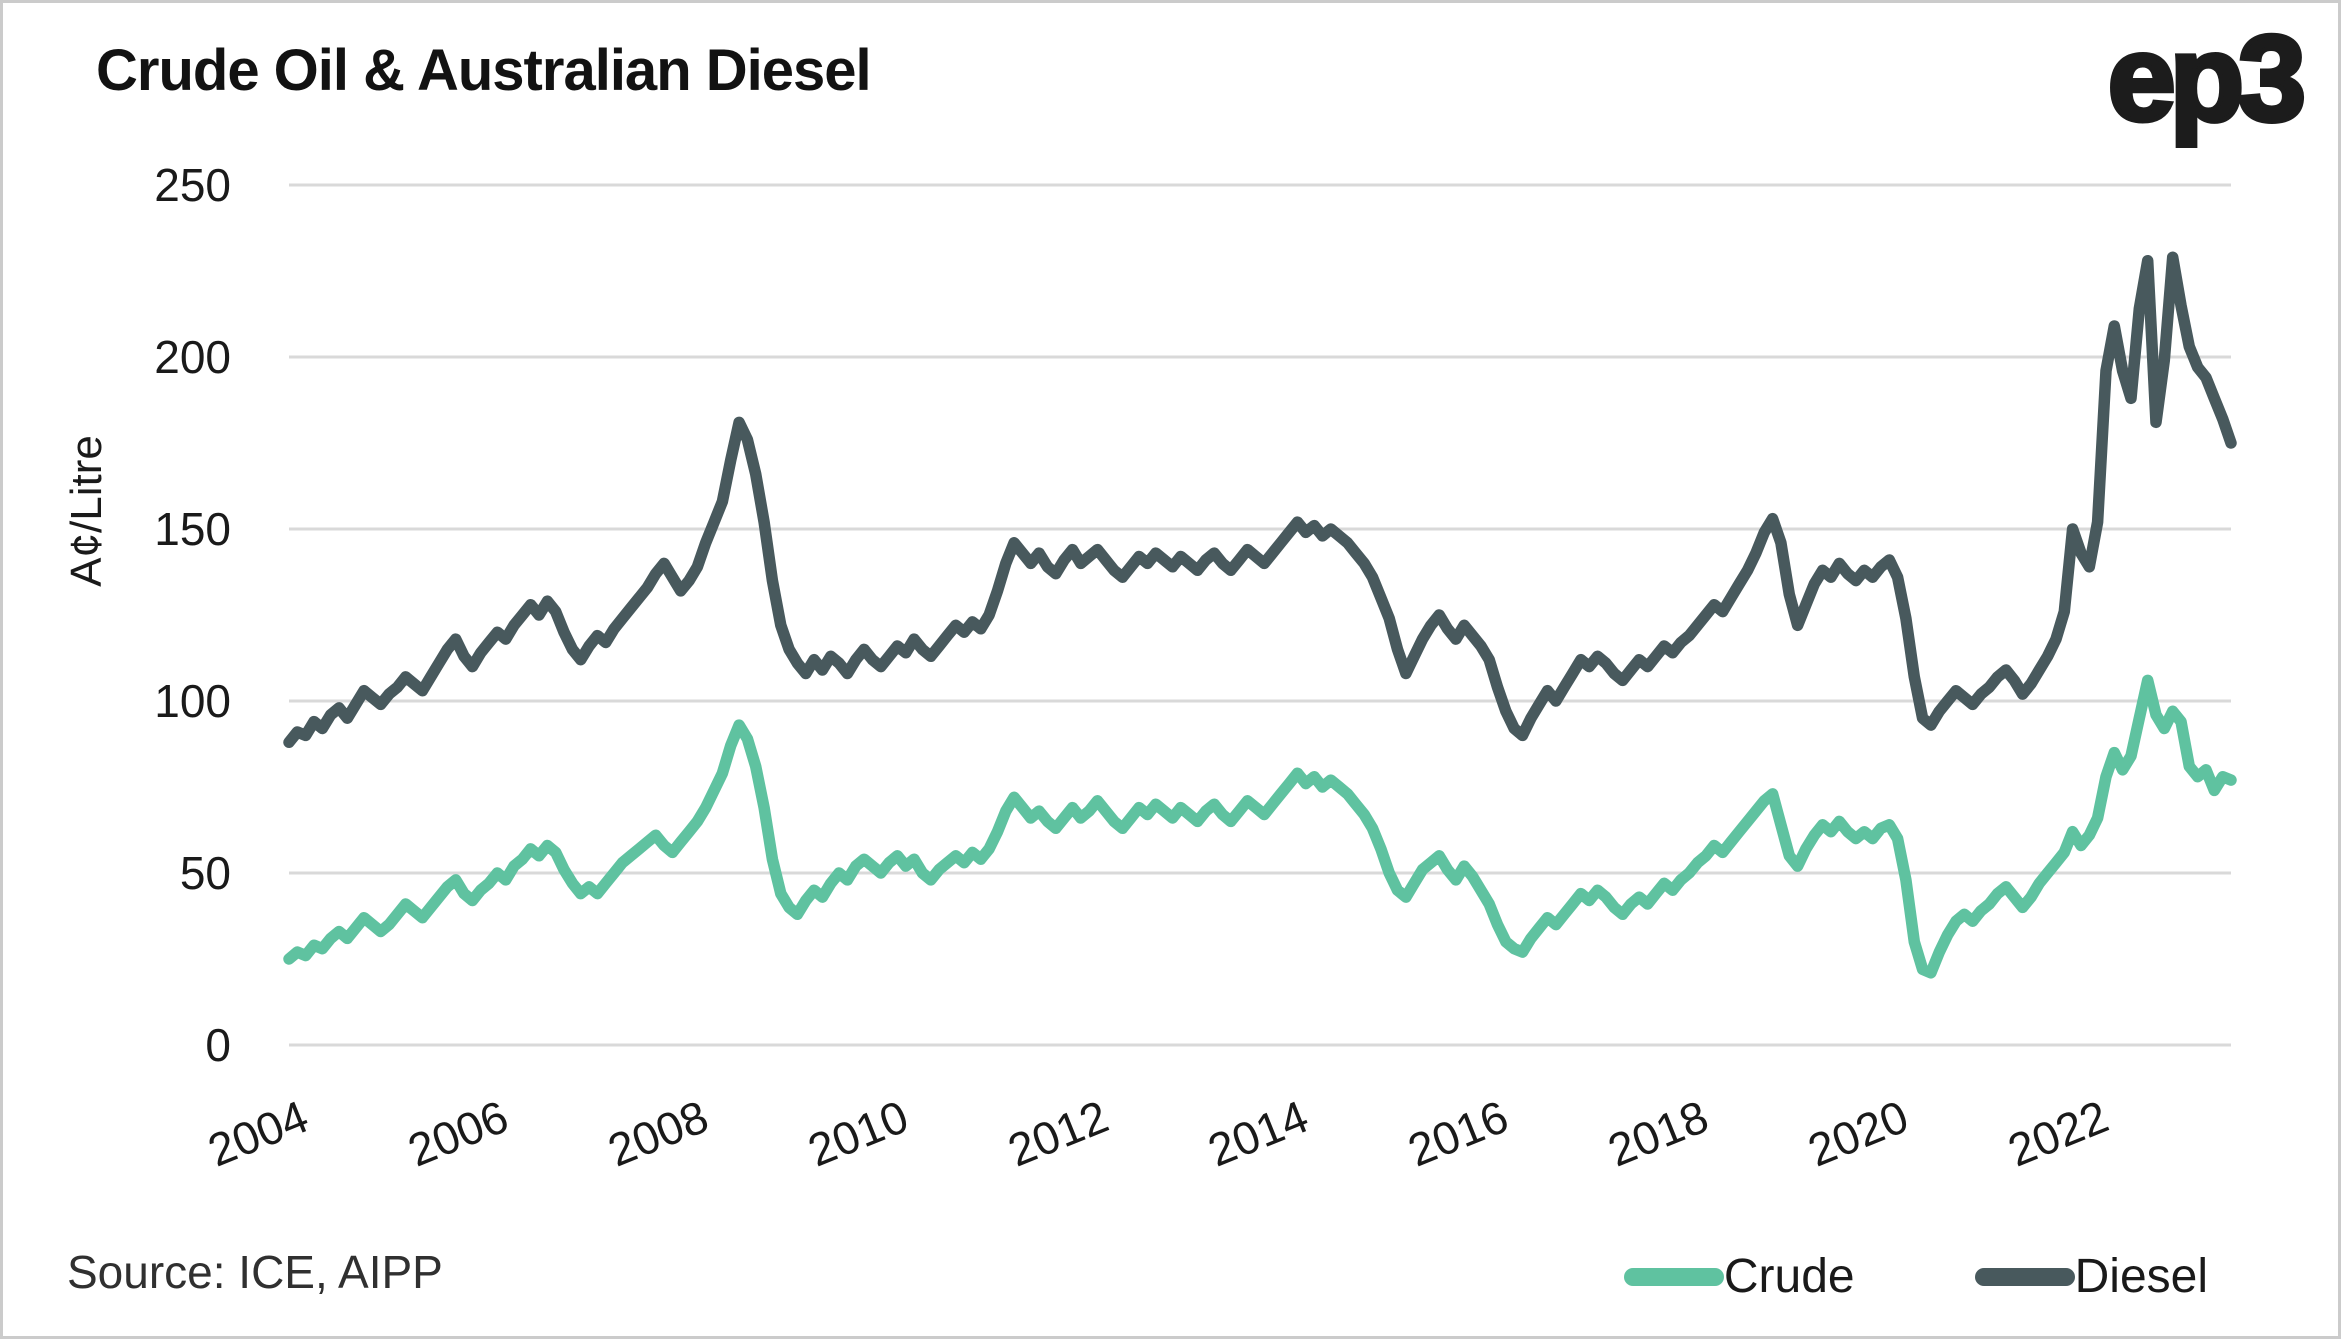 The image size is (2341, 1339). Describe the element at coordinates (1673, 1276) in the screenshot. I see `crude-line-swatch-icon` at that location.